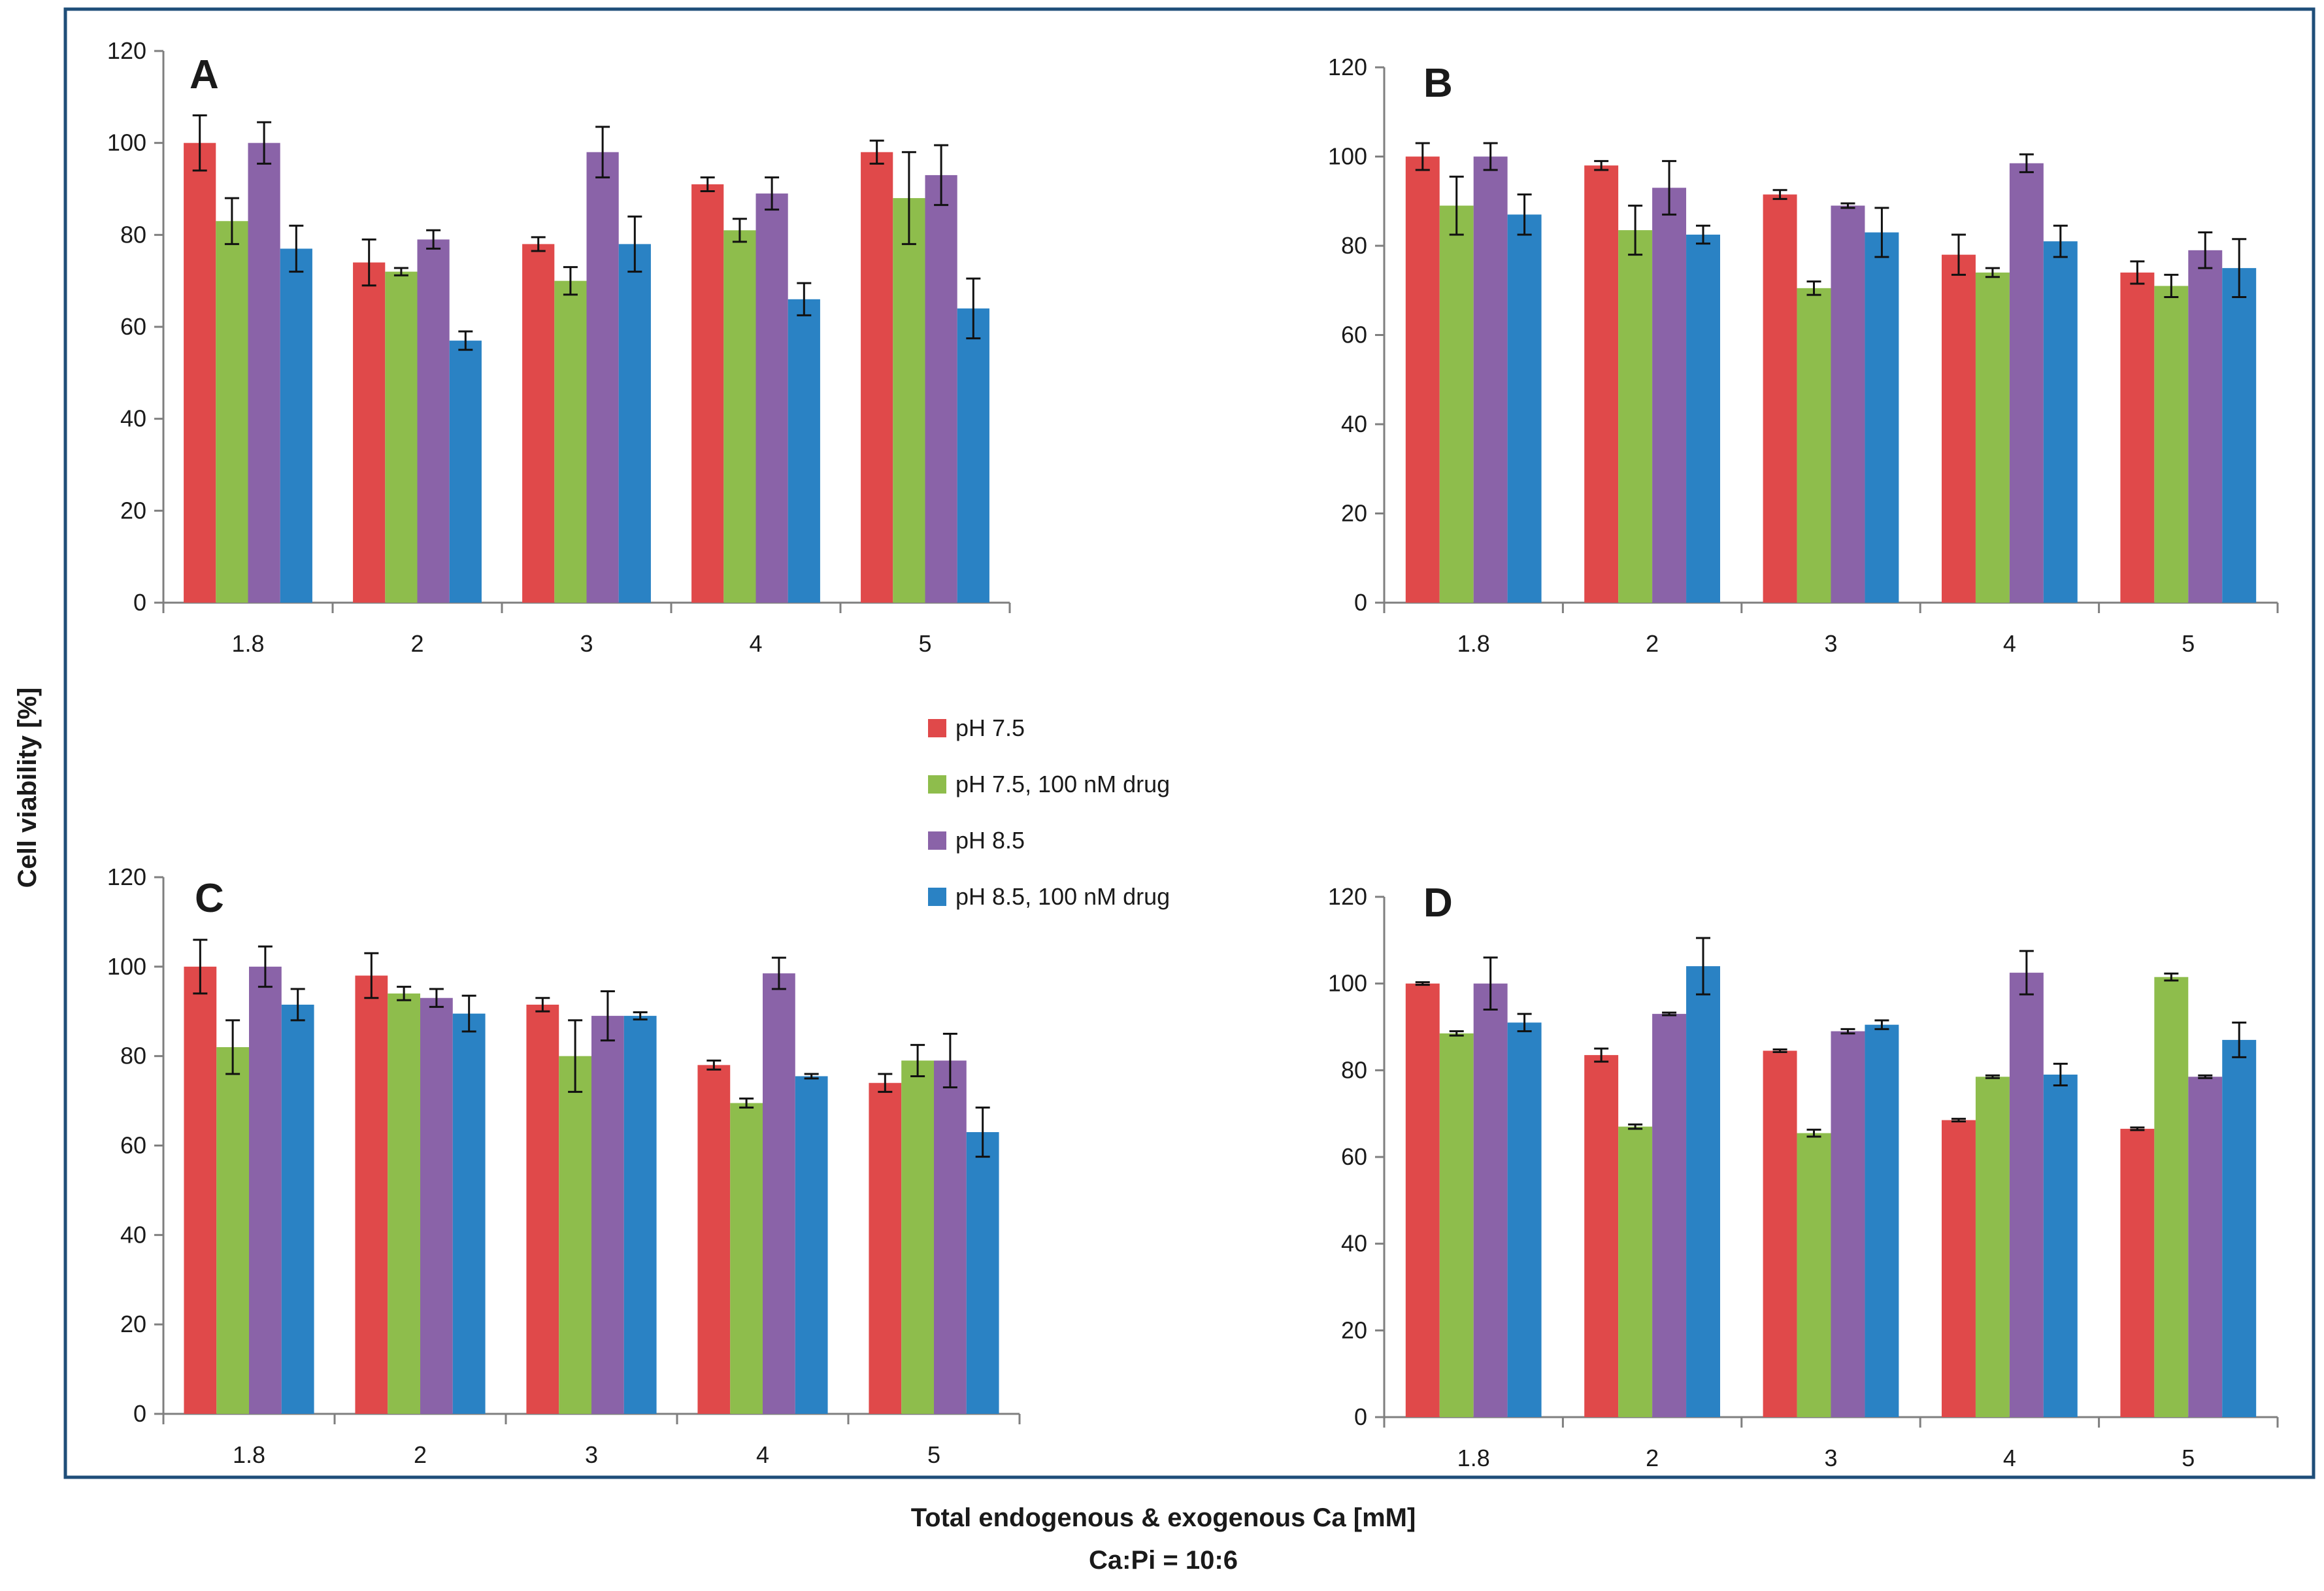 This screenshot has width=2324, height=1591. I want to click on legend-entry: pH 8.5, 100 nM drug, so click(1062, 896).